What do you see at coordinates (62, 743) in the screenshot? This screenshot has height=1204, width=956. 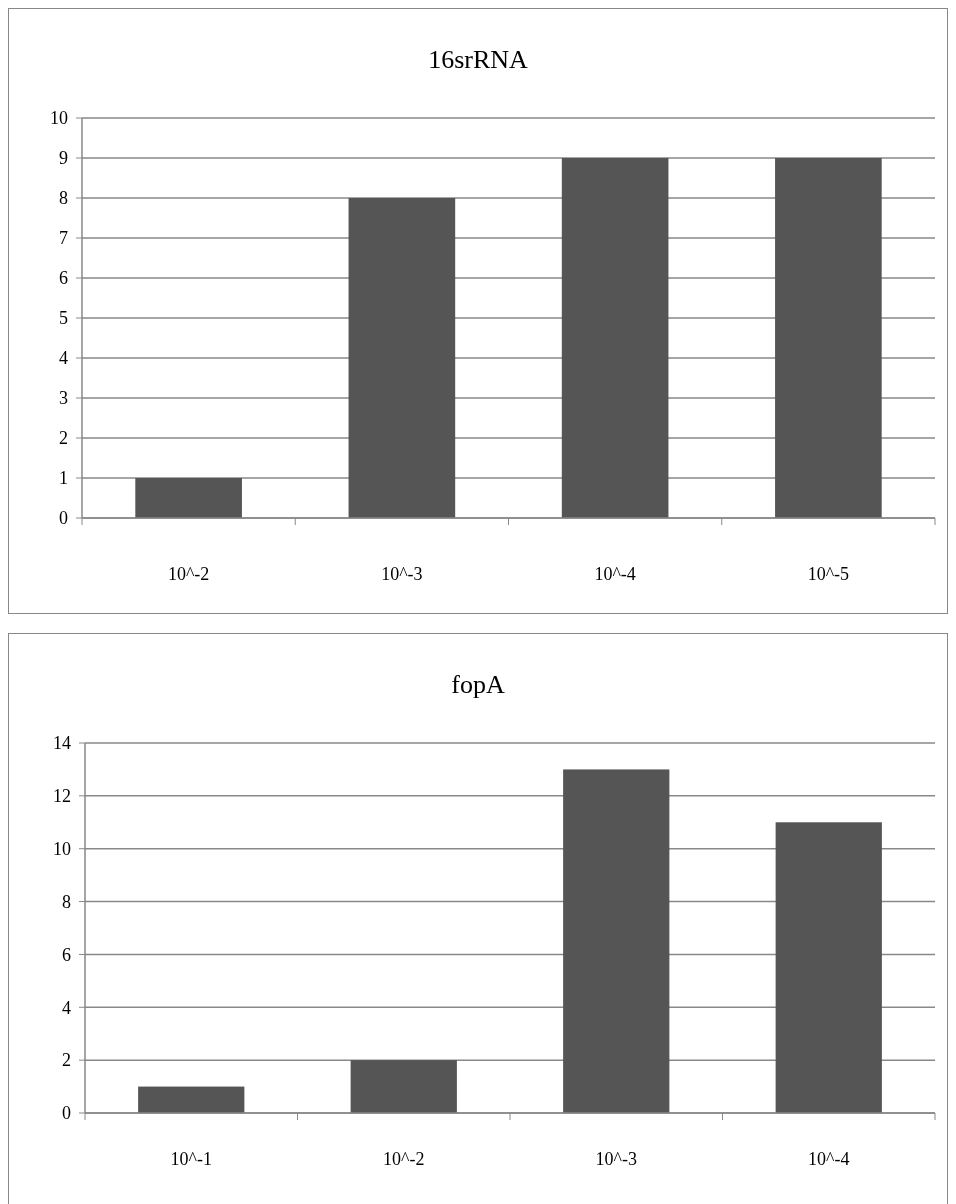 I see `y-tick-label: 14` at bounding box center [62, 743].